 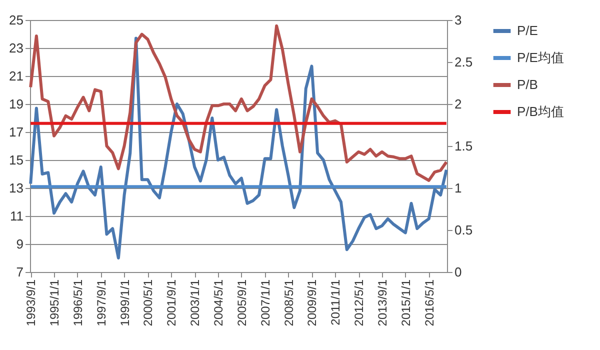 I want to click on y-tick-label: 17, so click(x=16, y=132).